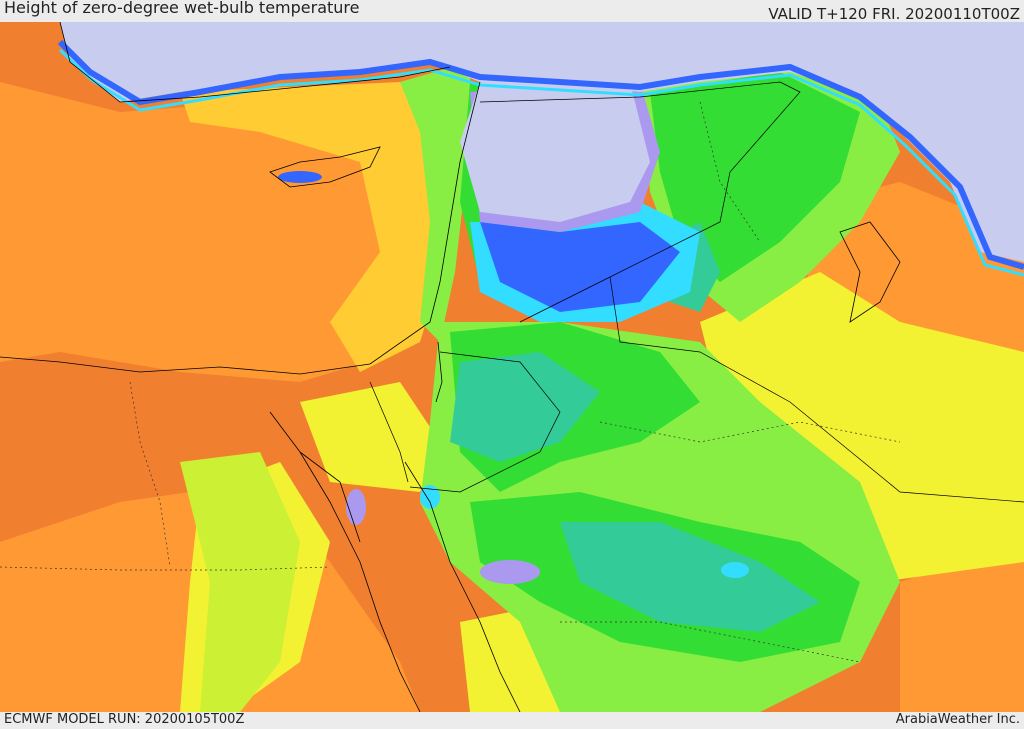 The width and height of the screenshot is (1024, 729). Describe the element at coordinates (565, 299) in the screenshot. I see `border-jordan-iraq` at that location.